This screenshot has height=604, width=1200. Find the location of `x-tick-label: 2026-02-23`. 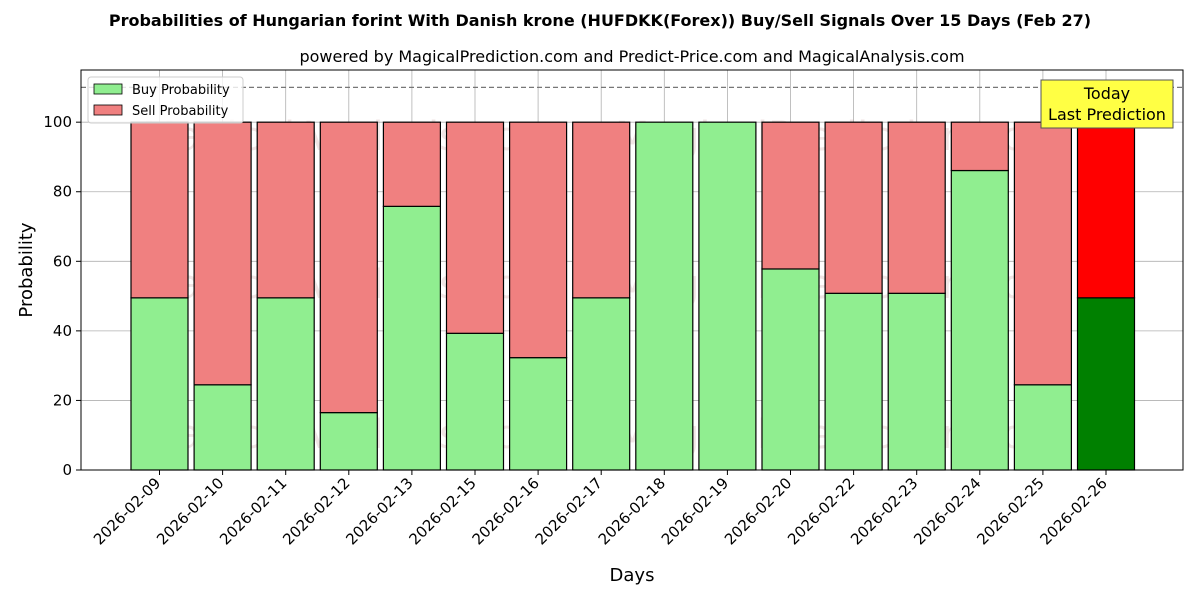

x-tick-label: 2026-02-23 is located at coordinates (884, 511).